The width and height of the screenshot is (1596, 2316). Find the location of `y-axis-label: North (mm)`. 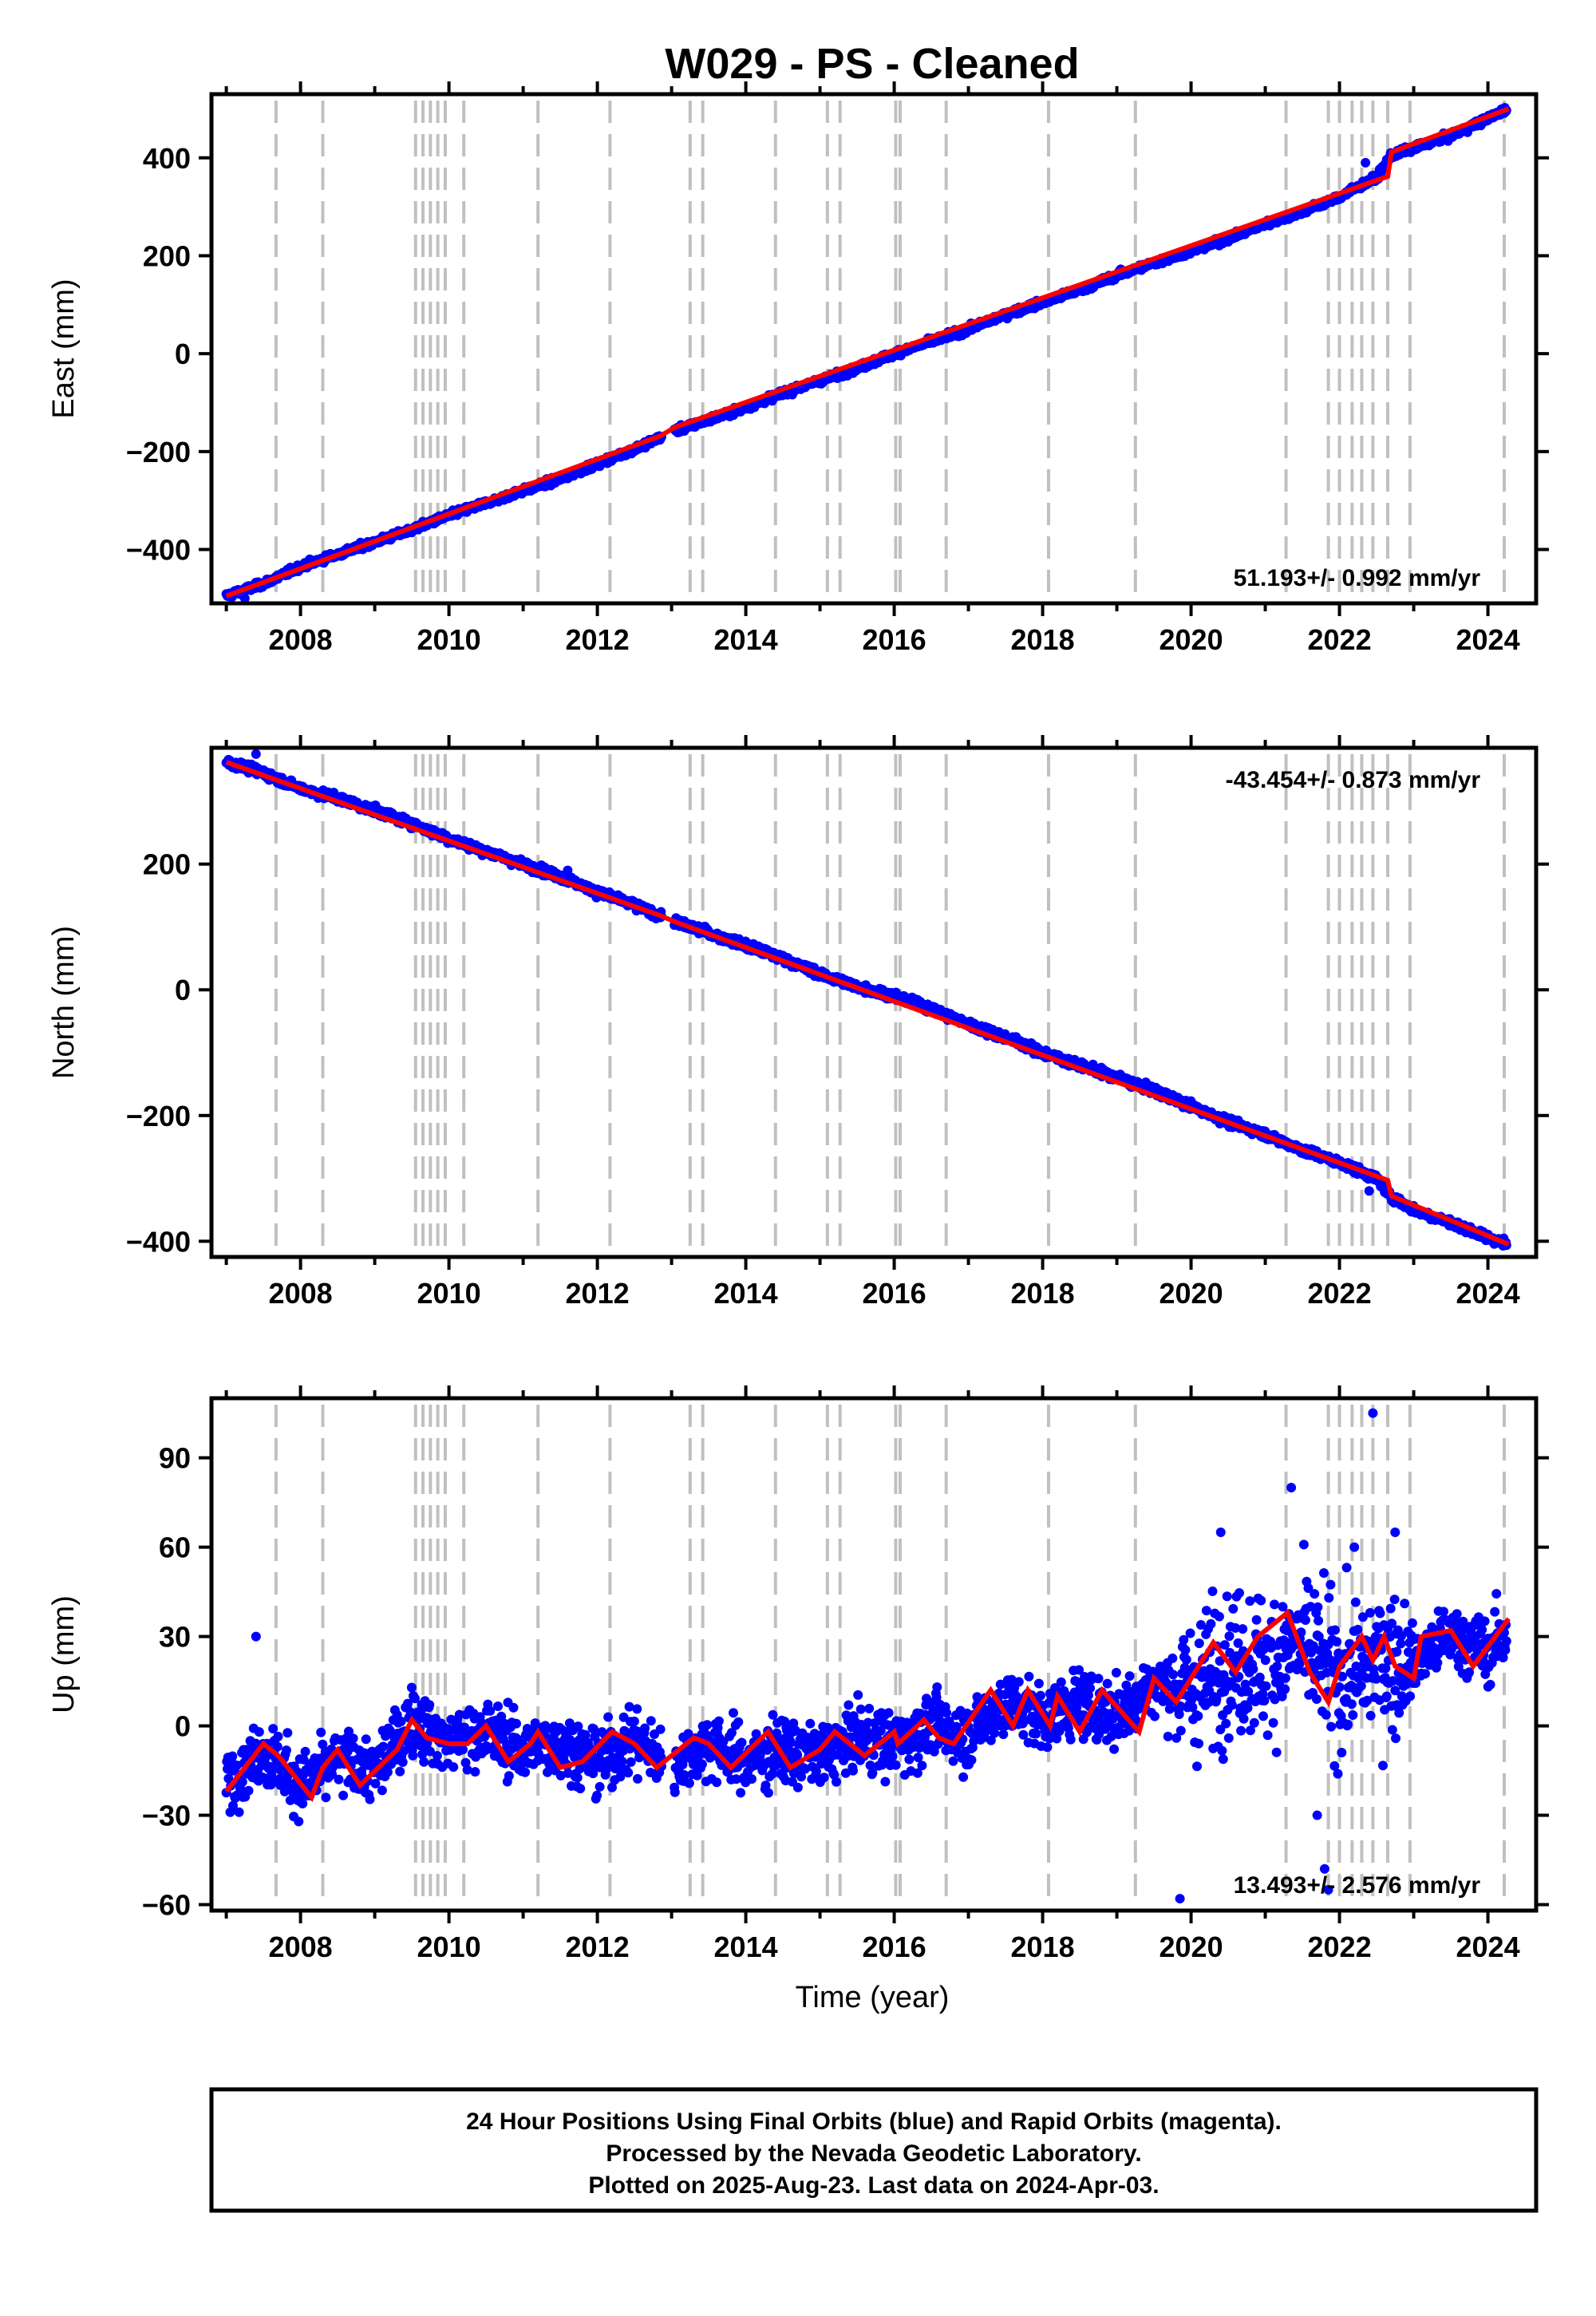

y-axis-label: North (mm) is located at coordinates (64, 1002).